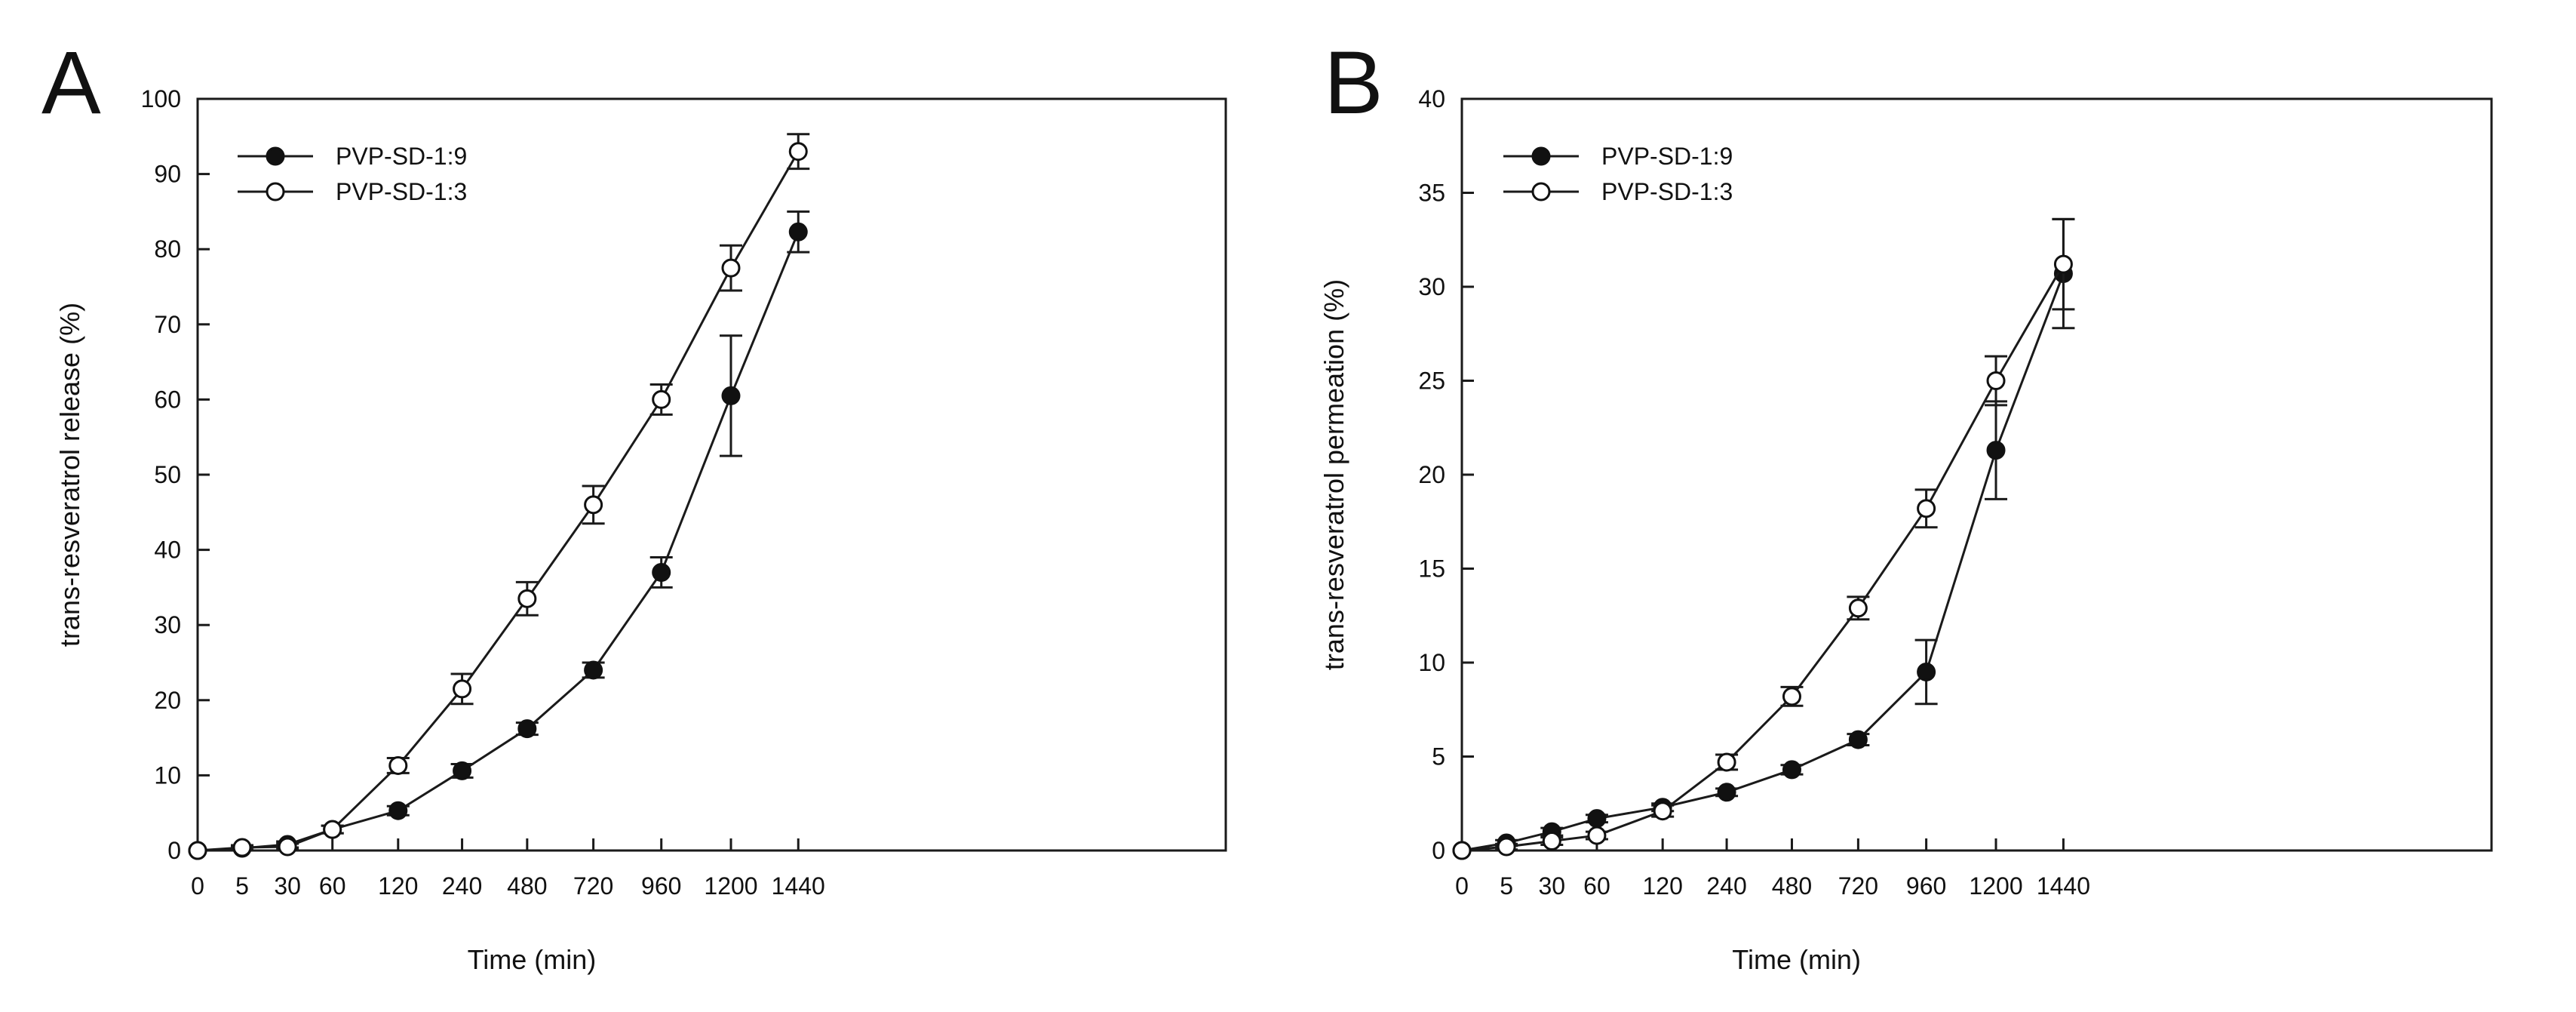 Image resolution: width=2576 pixels, height=1012 pixels. I want to click on y-tick-label: 5, so click(1438, 757).